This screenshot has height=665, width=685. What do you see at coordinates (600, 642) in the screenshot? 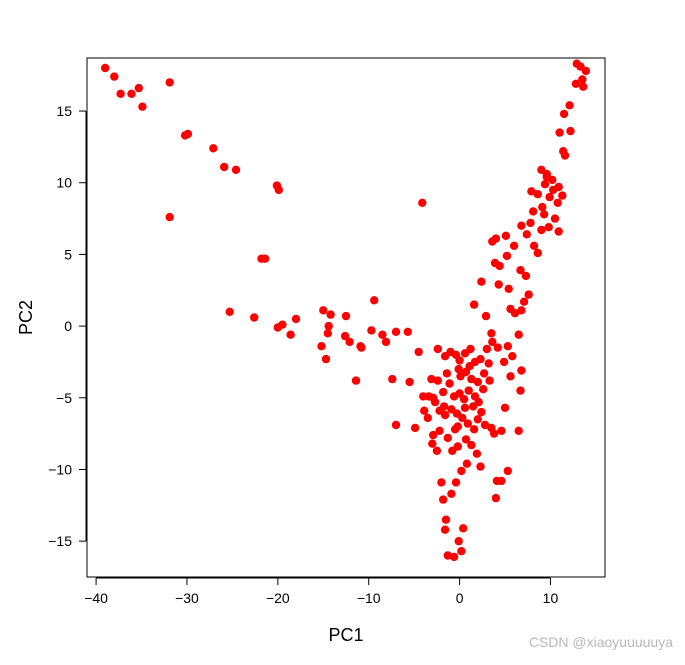
I see `watermark-text: CSDN @xiaoyuuuuuya` at bounding box center [600, 642].